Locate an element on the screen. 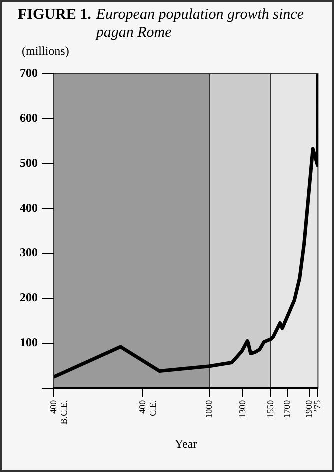 This screenshot has width=334, height=472. x-tick-label: 400 C.E. is located at coordinates (147, 408).